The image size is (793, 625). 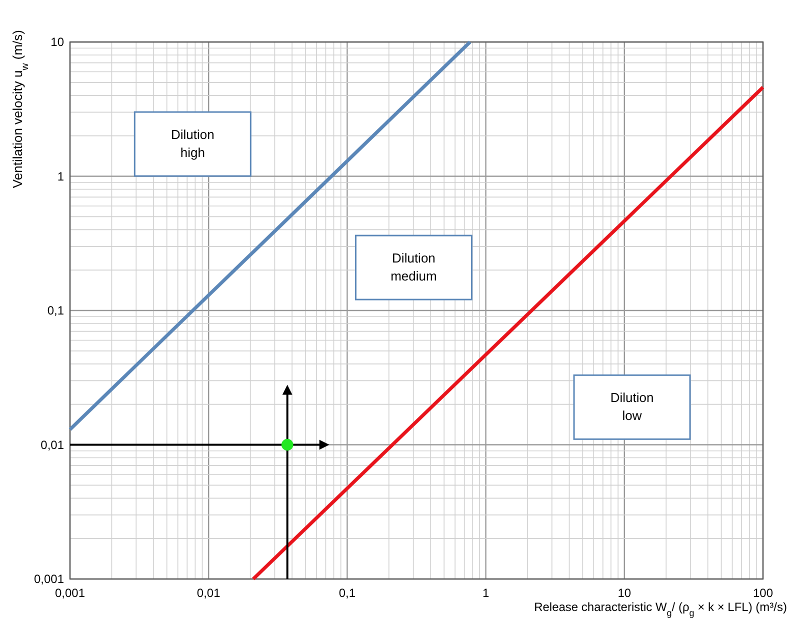 What do you see at coordinates (57, 42) in the screenshot?
I see `y-tick-label: 10` at bounding box center [57, 42].